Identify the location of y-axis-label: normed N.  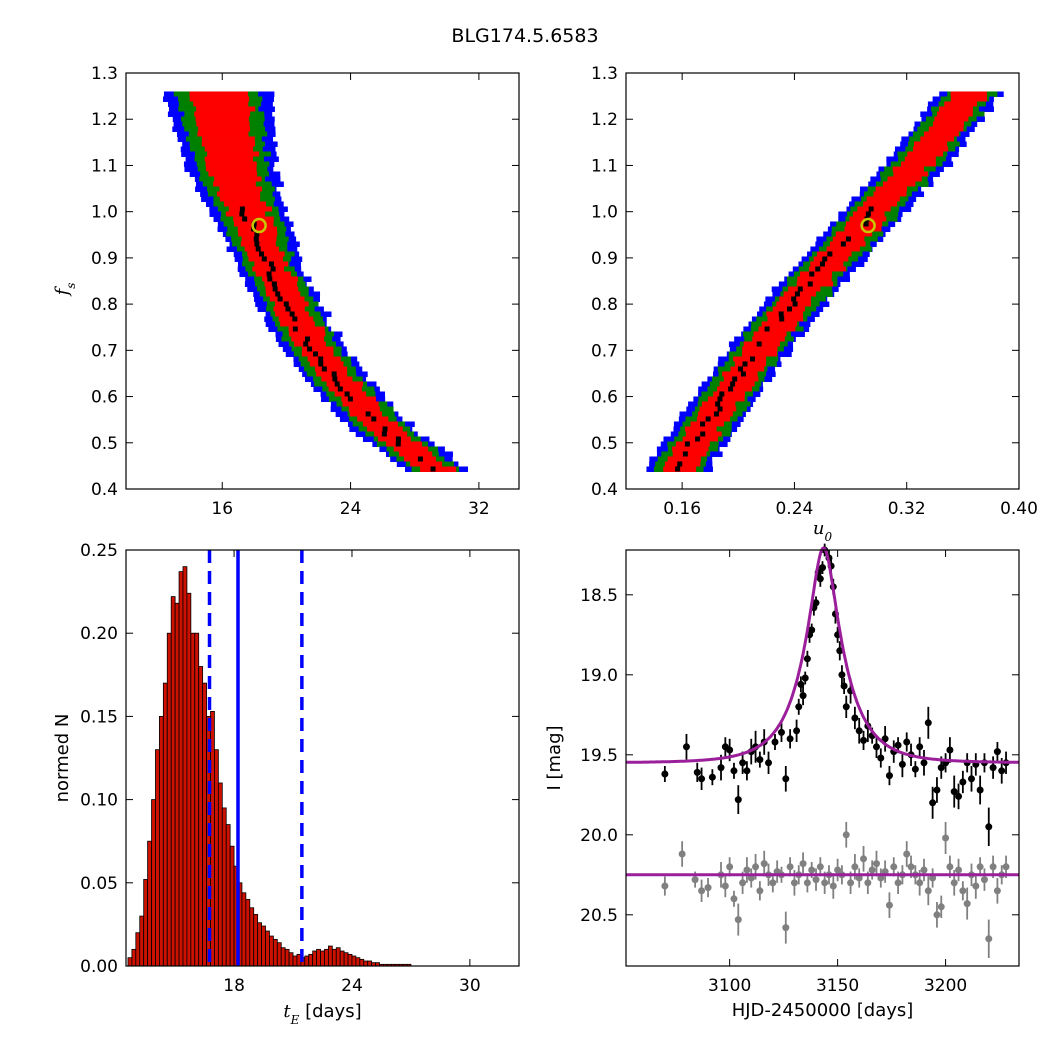
(62, 758).